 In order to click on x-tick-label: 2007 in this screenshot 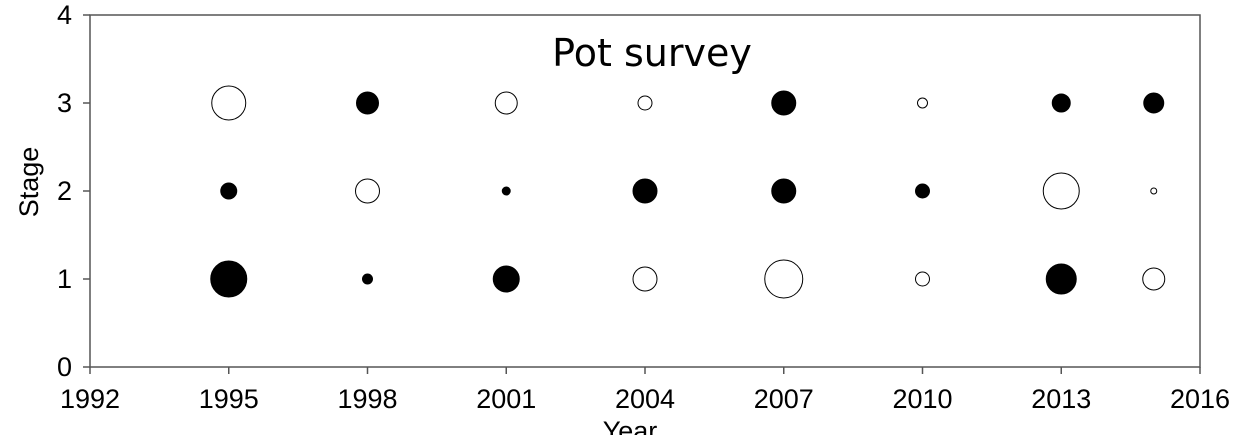, I will do `click(784, 399)`.